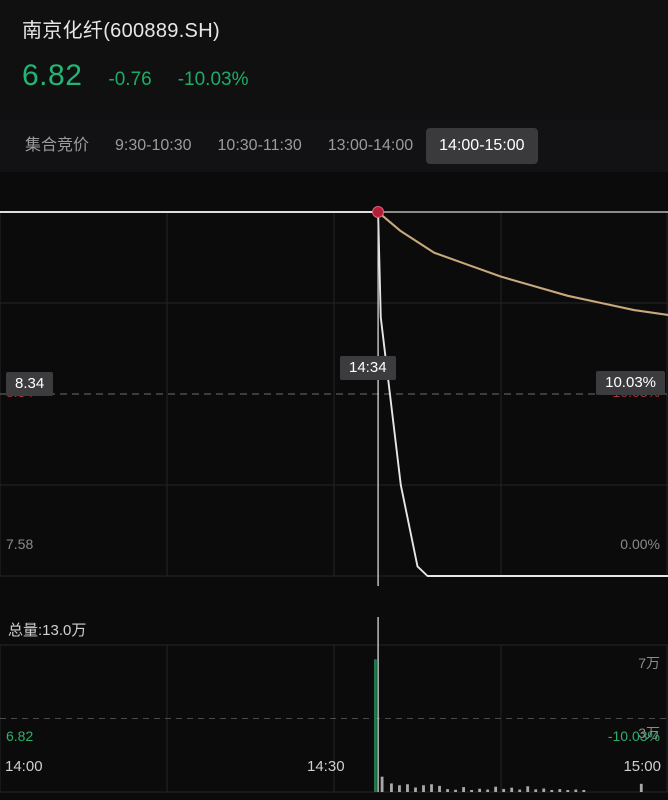 The height and width of the screenshot is (800, 668). What do you see at coordinates (57, 145) in the screenshot?
I see `tab-call-auction: 集合竞价` at bounding box center [57, 145].